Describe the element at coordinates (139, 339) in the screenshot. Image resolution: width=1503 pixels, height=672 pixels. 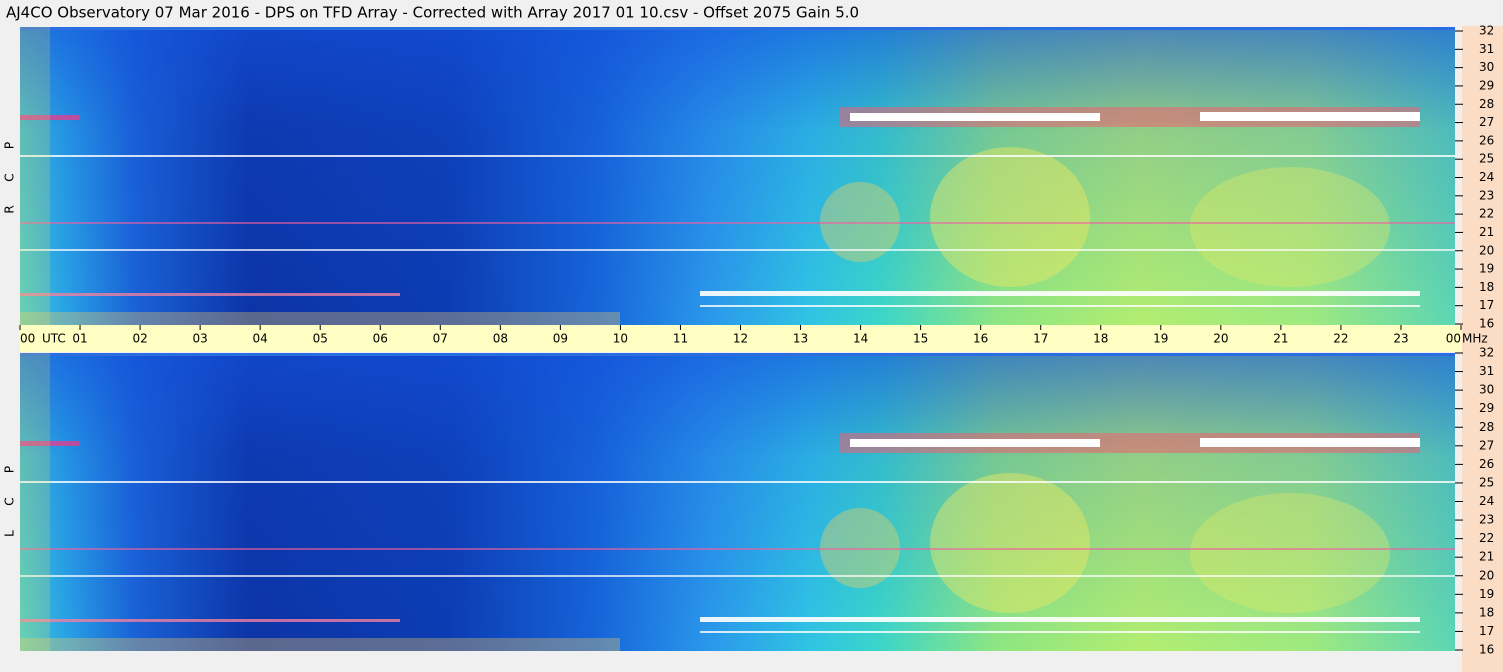
I see `x-tick-label: 02` at that location.